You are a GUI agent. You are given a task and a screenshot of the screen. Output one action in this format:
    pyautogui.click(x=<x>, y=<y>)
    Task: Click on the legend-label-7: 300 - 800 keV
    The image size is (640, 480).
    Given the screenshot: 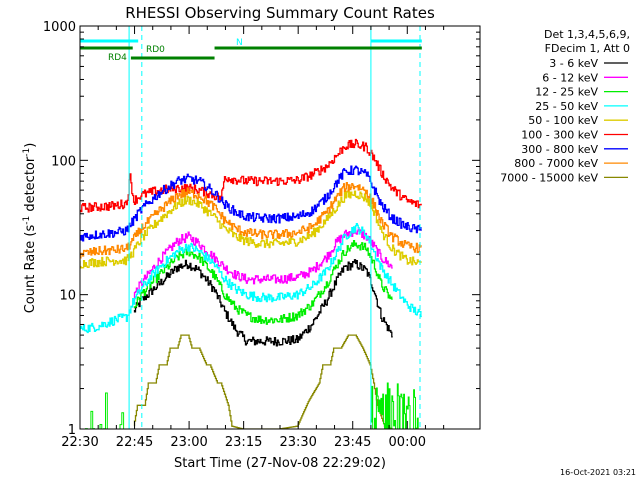 What is the action you would take?
    pyautogui.click(x=559, y=149)
    